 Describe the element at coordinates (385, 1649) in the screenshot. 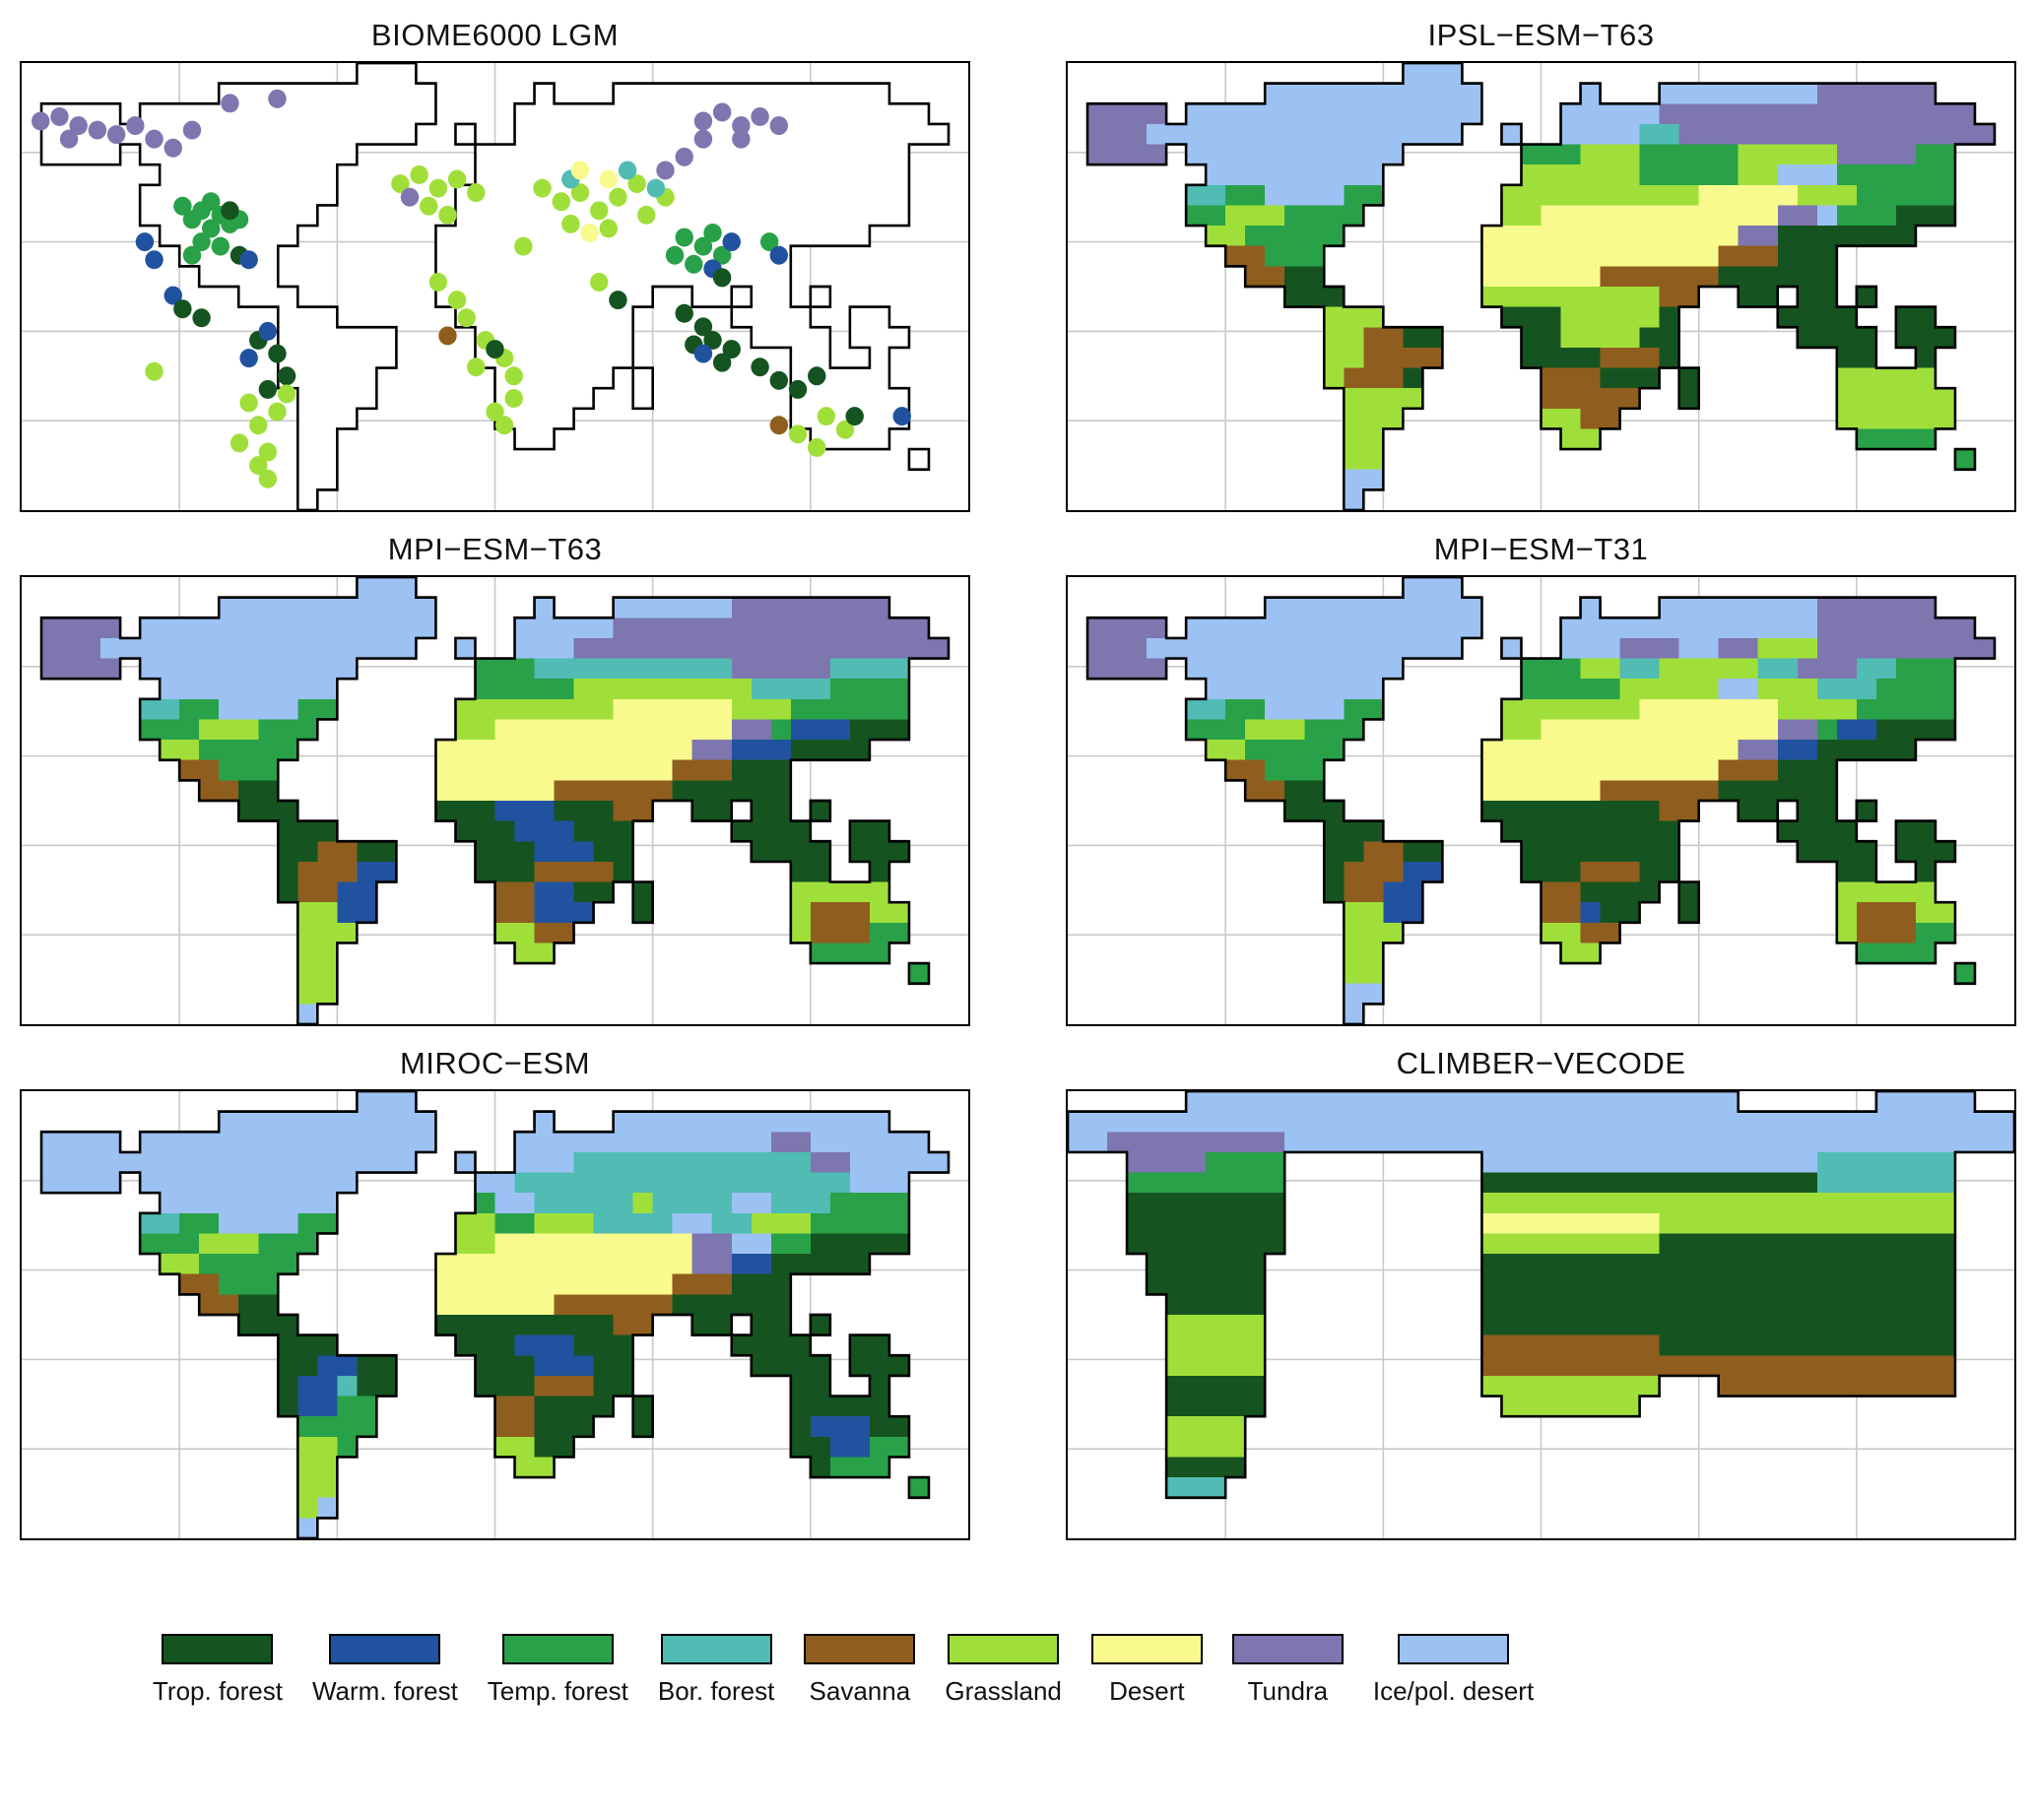

I see `legend-swatch-warm-forest` at that location.